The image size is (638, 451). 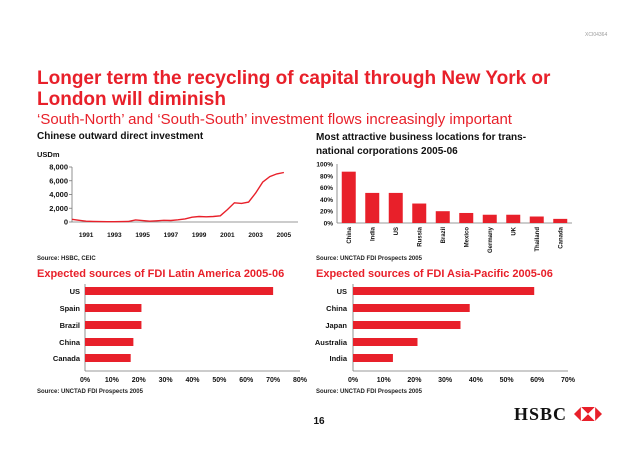 What do you see at coordinates (319, 421) in the screenshot?
I see `page-number: 16` at bounding box center [319, 421].